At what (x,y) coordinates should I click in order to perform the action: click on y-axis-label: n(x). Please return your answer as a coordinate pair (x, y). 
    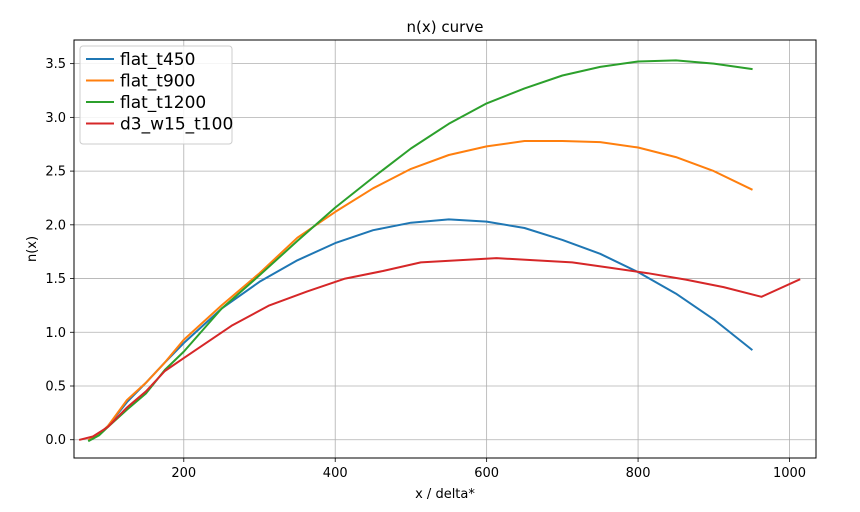
    Looking at the image, I should click on (32, 249).